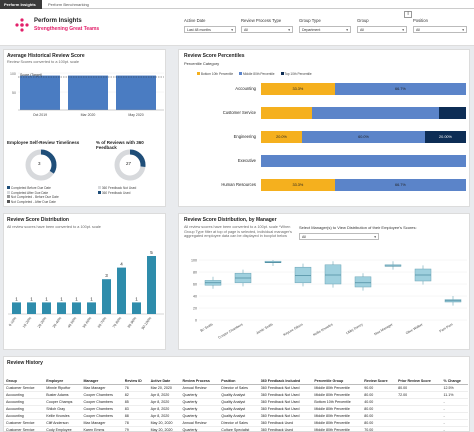 This screenshot has width=474, height=432. What do you see at coordinates (419, 395) in the screenshot?
I see `table-cell: 72.00` at bounding box center [419, 395].